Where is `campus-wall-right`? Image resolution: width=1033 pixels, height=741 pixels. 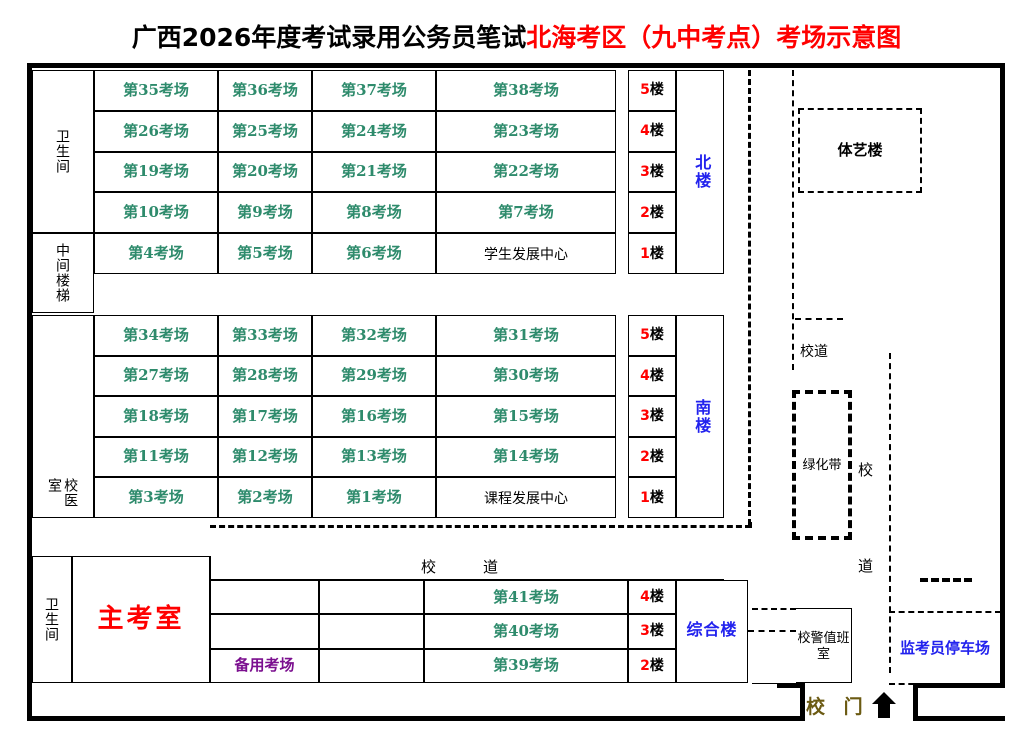
campus-wall-right is located at coordinates (1002, 373).